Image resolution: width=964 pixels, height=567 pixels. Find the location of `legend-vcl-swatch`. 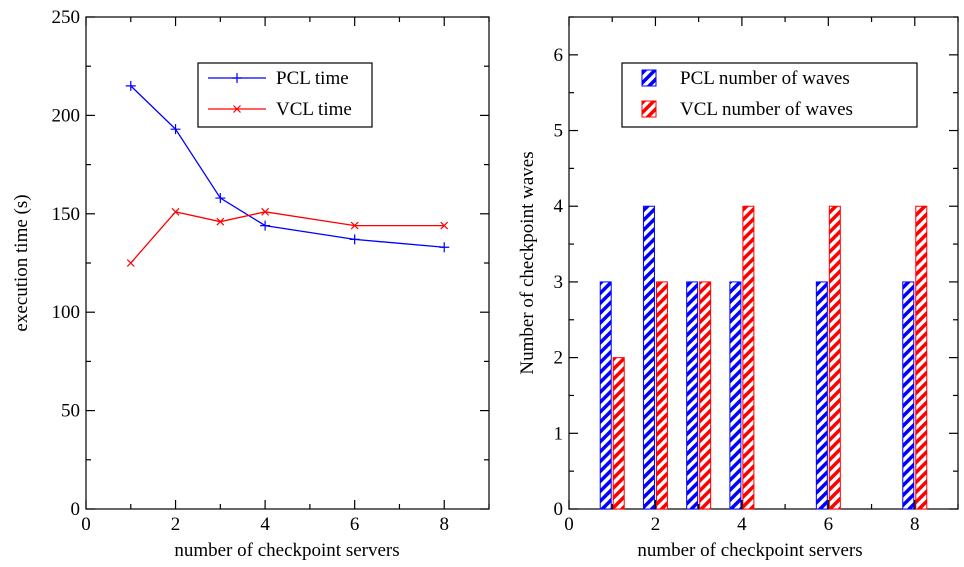

legend-vcl-swatch is located at coordinates (649, 109).